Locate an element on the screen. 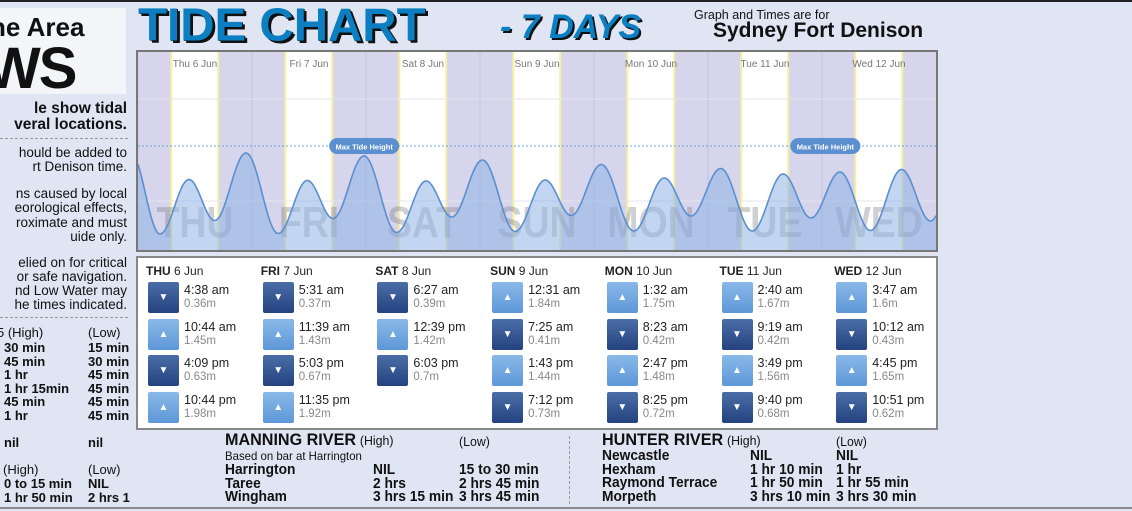 This screenshot has width=1132, height=511. tide-time: 4:45 pm is located at coordinates (894, 363).